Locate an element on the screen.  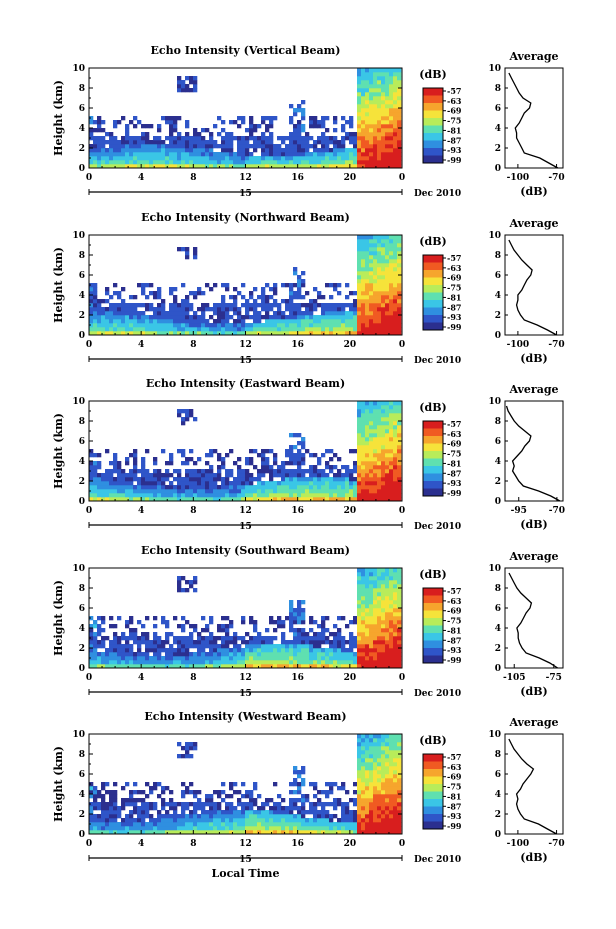
y-tick-label: 2 is located at coordinates (82, 149).